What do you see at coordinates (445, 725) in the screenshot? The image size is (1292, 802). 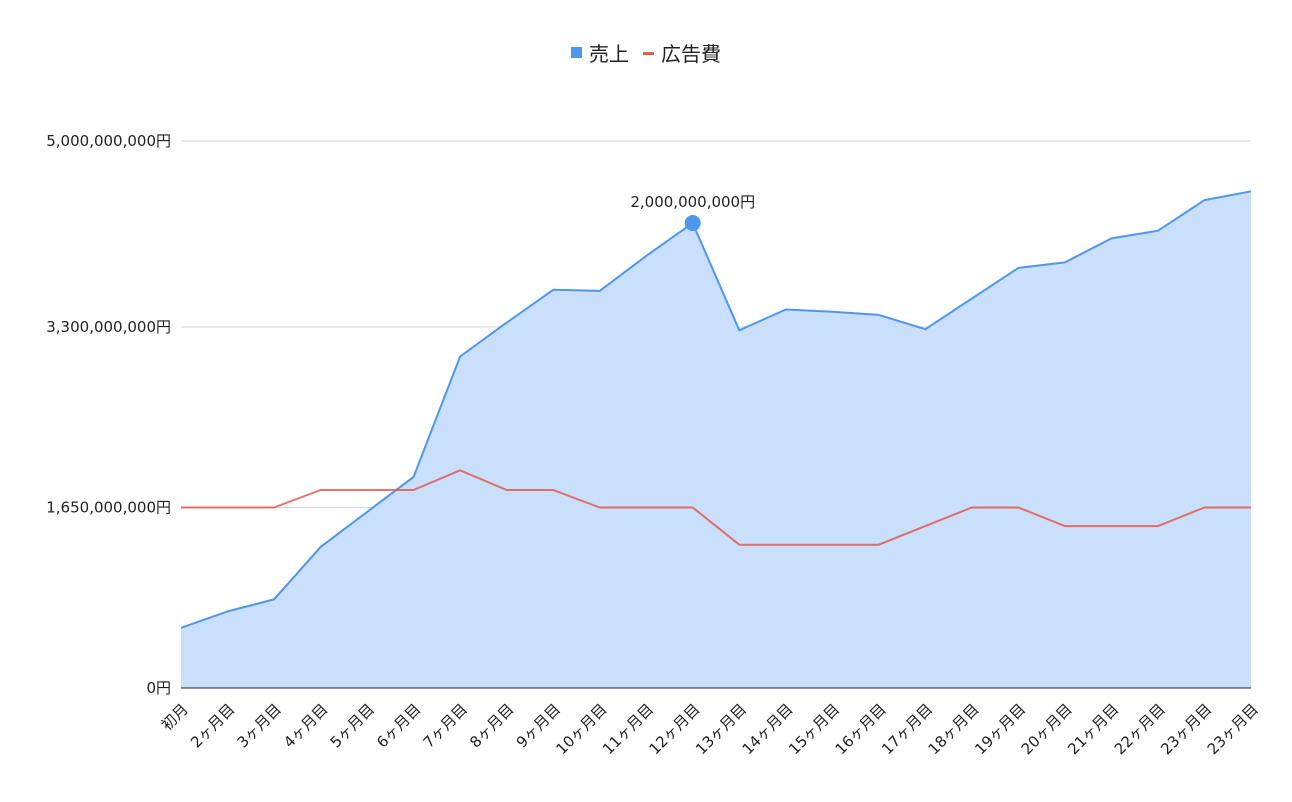 I see `x-tick-label: 7ヶ月目` at bounding box center [445, 725].